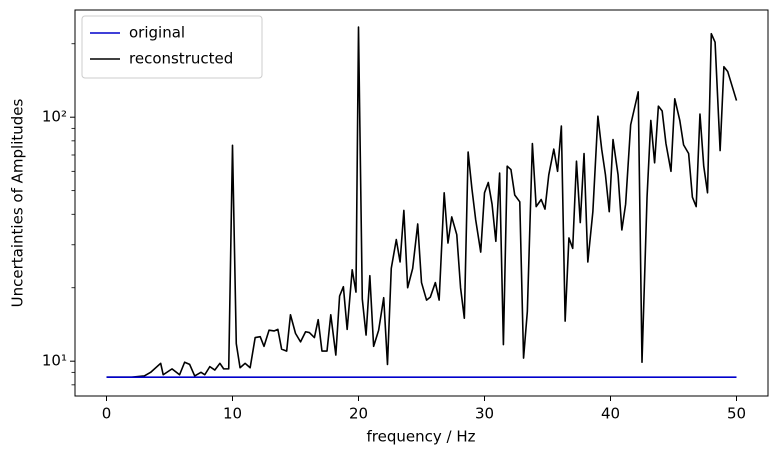 The height and width of the screenshot is (456, 780). Describe the element at coordinates (358, 414) in the screenshot. I see `x-tick-label: 20` at that location.